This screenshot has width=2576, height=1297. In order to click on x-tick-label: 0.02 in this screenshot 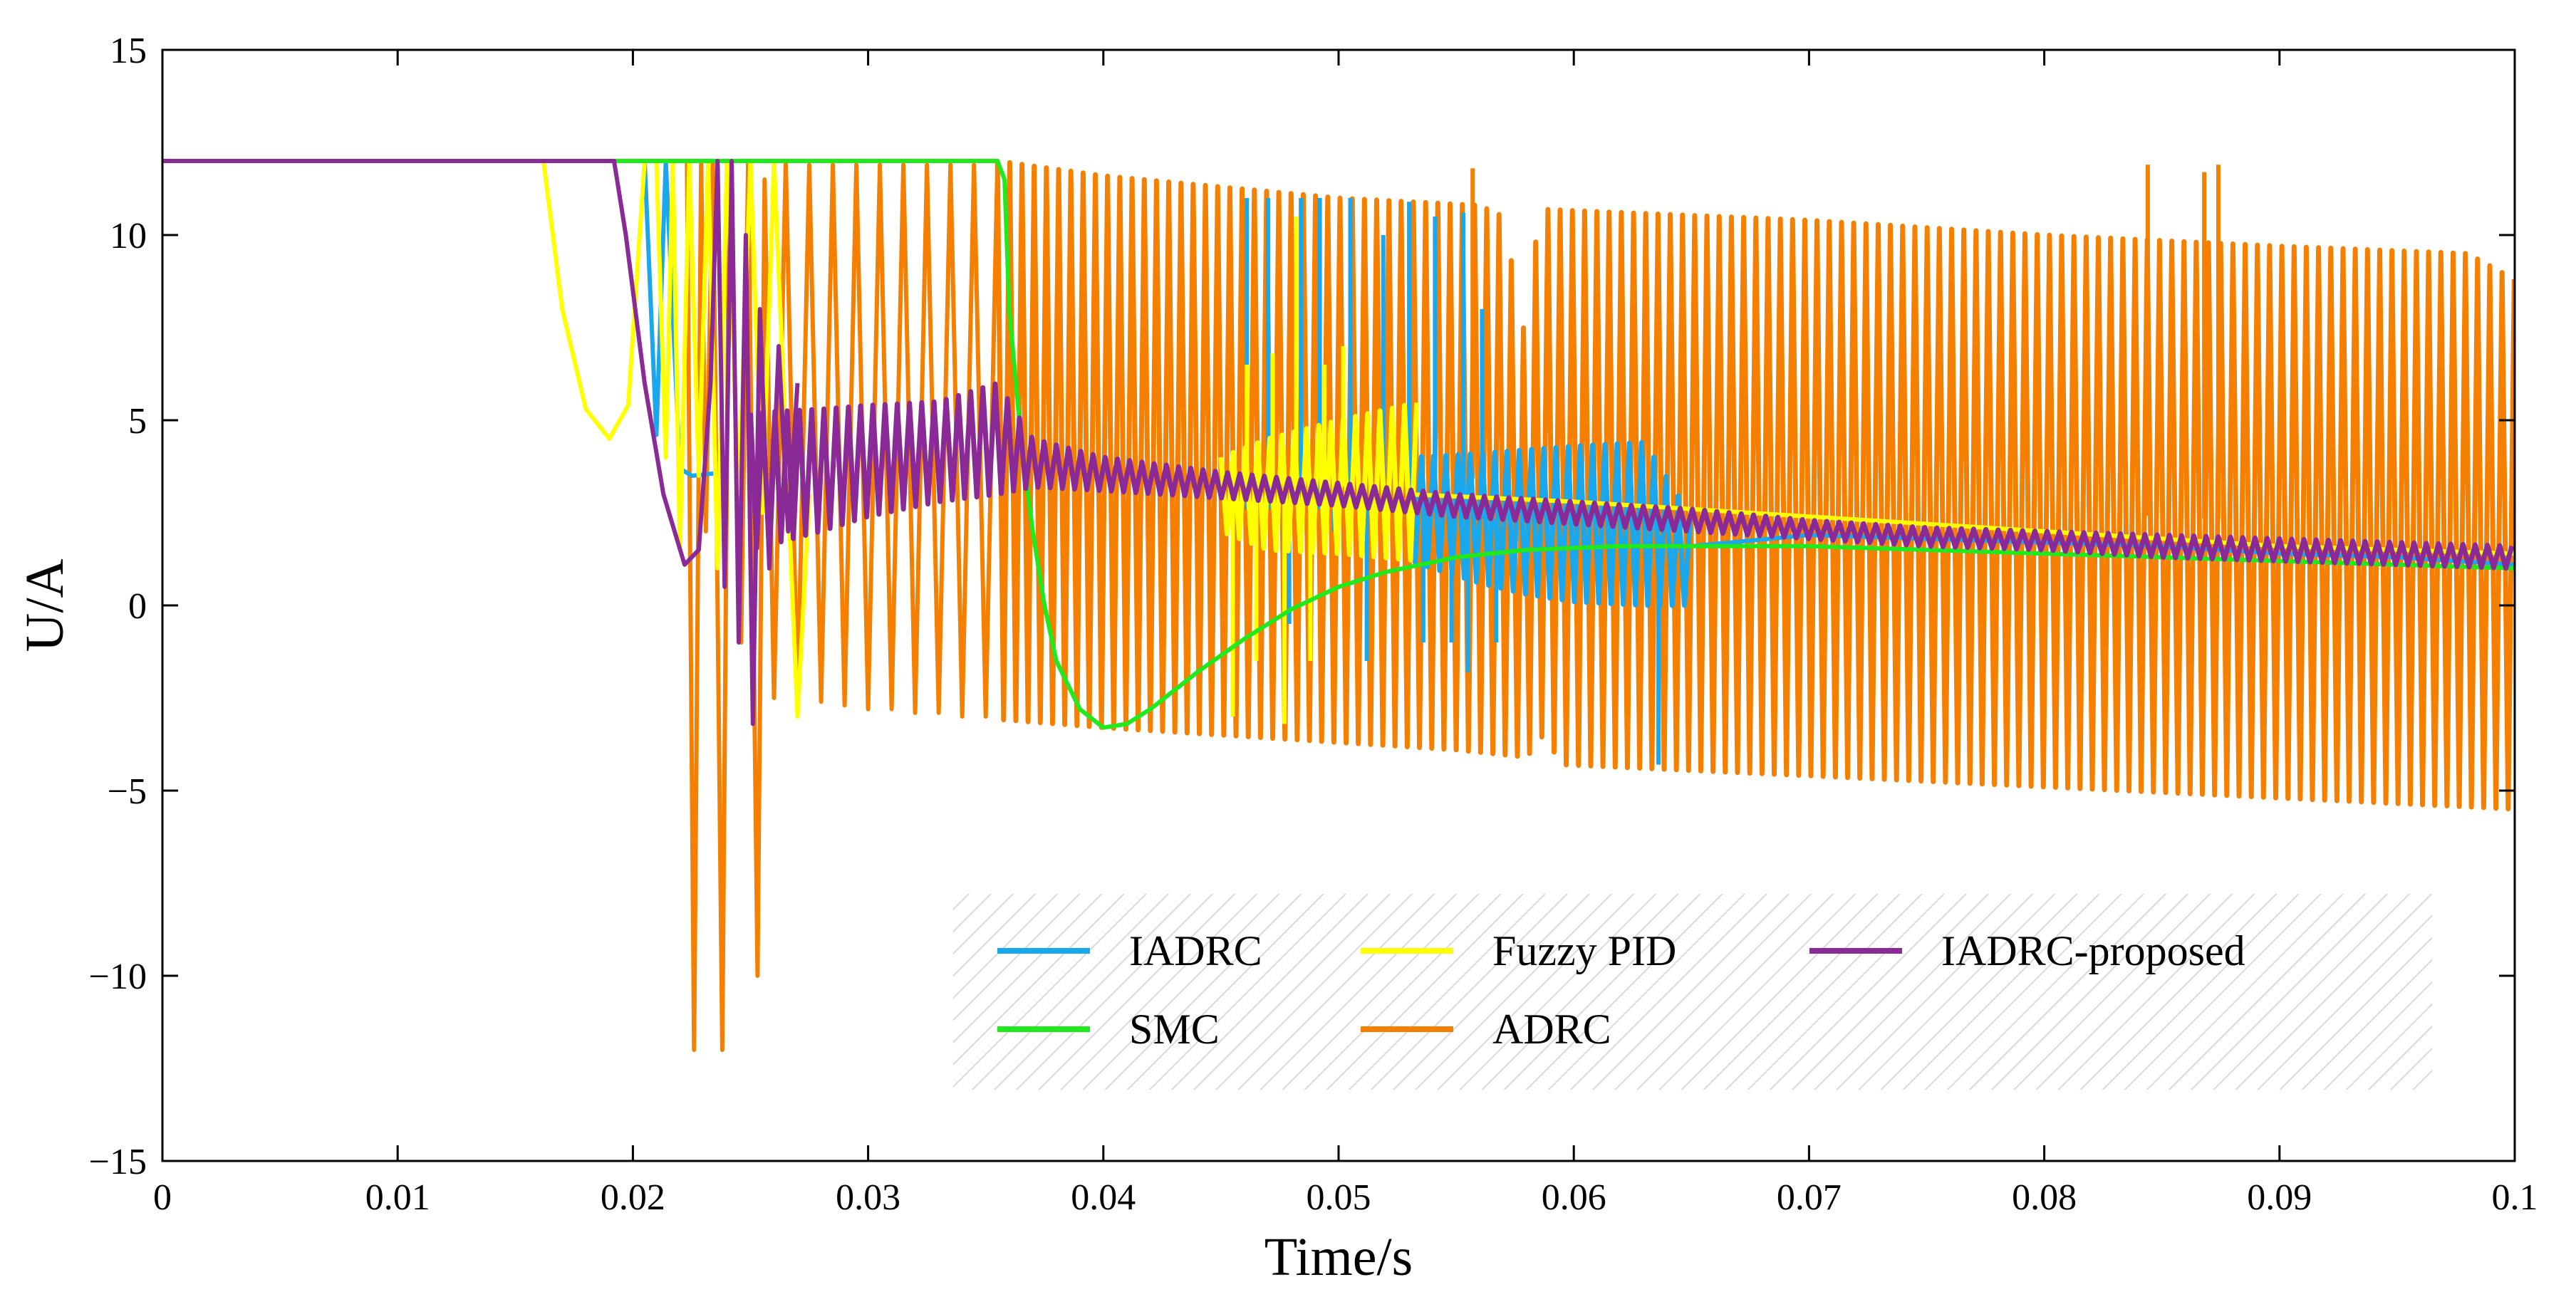, I will do `click(633, 1197)`.